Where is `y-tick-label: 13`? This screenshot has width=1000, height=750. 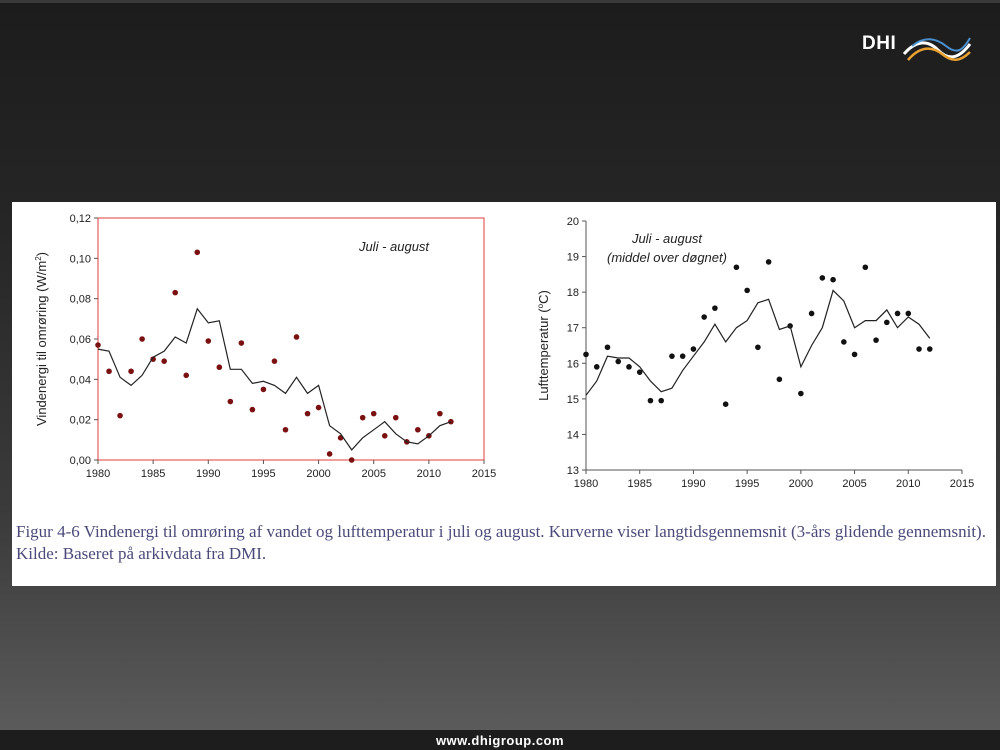 y-tick-label: 13 is located at coordinates (573, 471).